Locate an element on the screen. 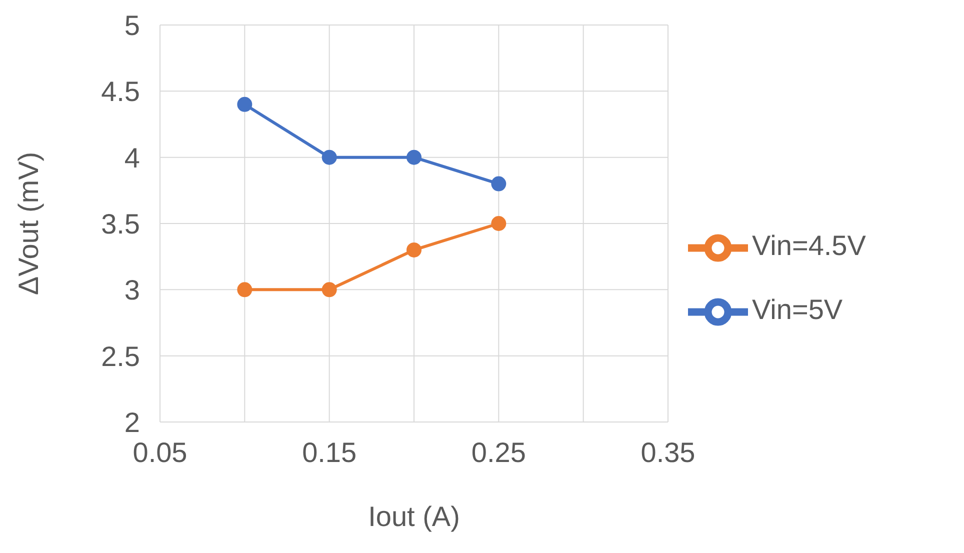 This screenshot has height=553, width=964. y-tick-label: 4 is located at coordinates (132, 158).